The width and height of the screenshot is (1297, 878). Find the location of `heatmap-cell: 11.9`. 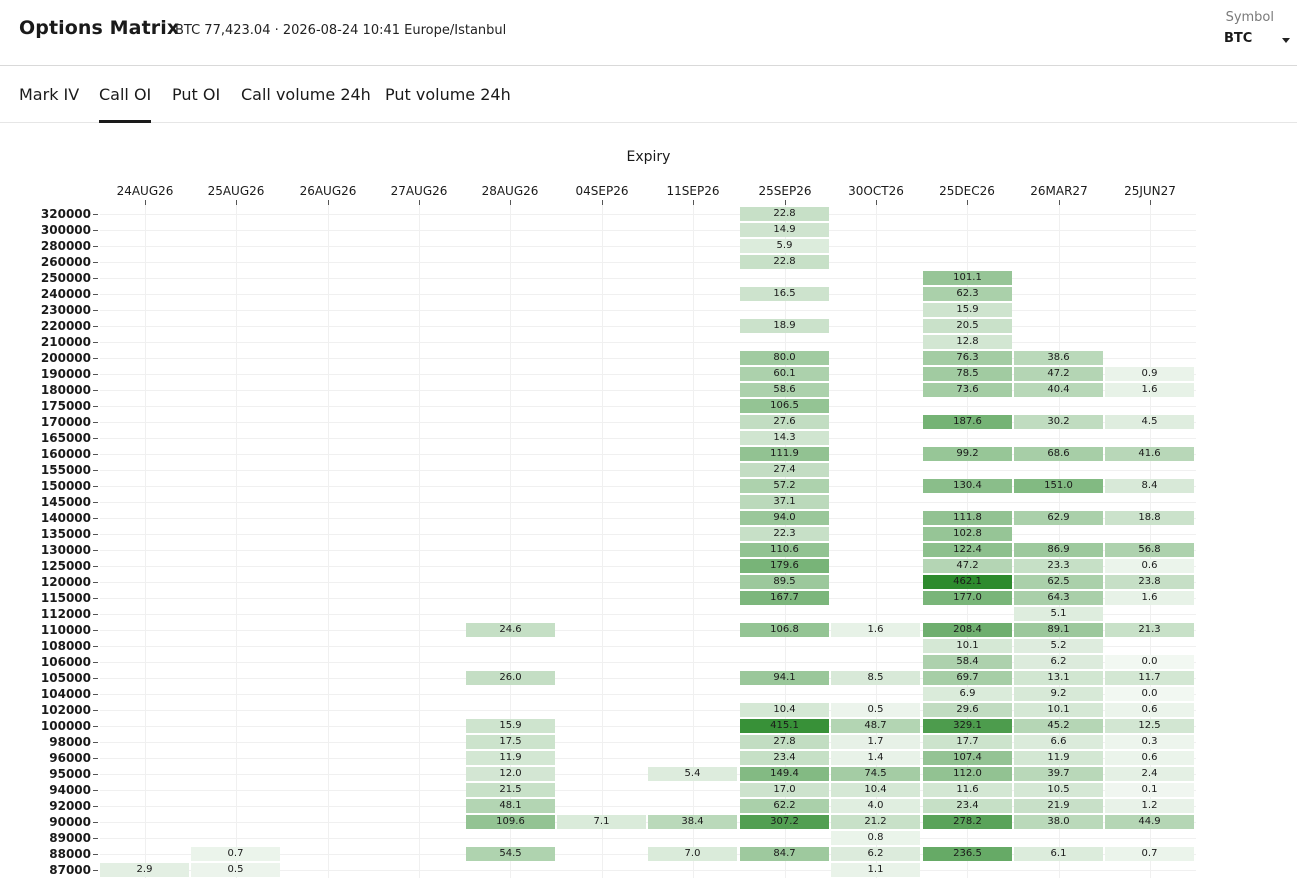

heatmap-cell: 11.9 is located at coordinates (510, 758).